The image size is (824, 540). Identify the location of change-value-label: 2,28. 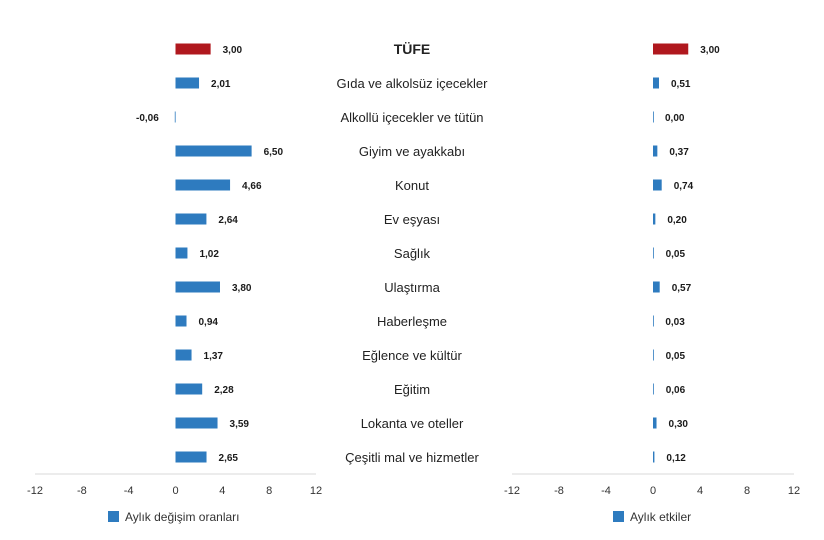
(224, 390).